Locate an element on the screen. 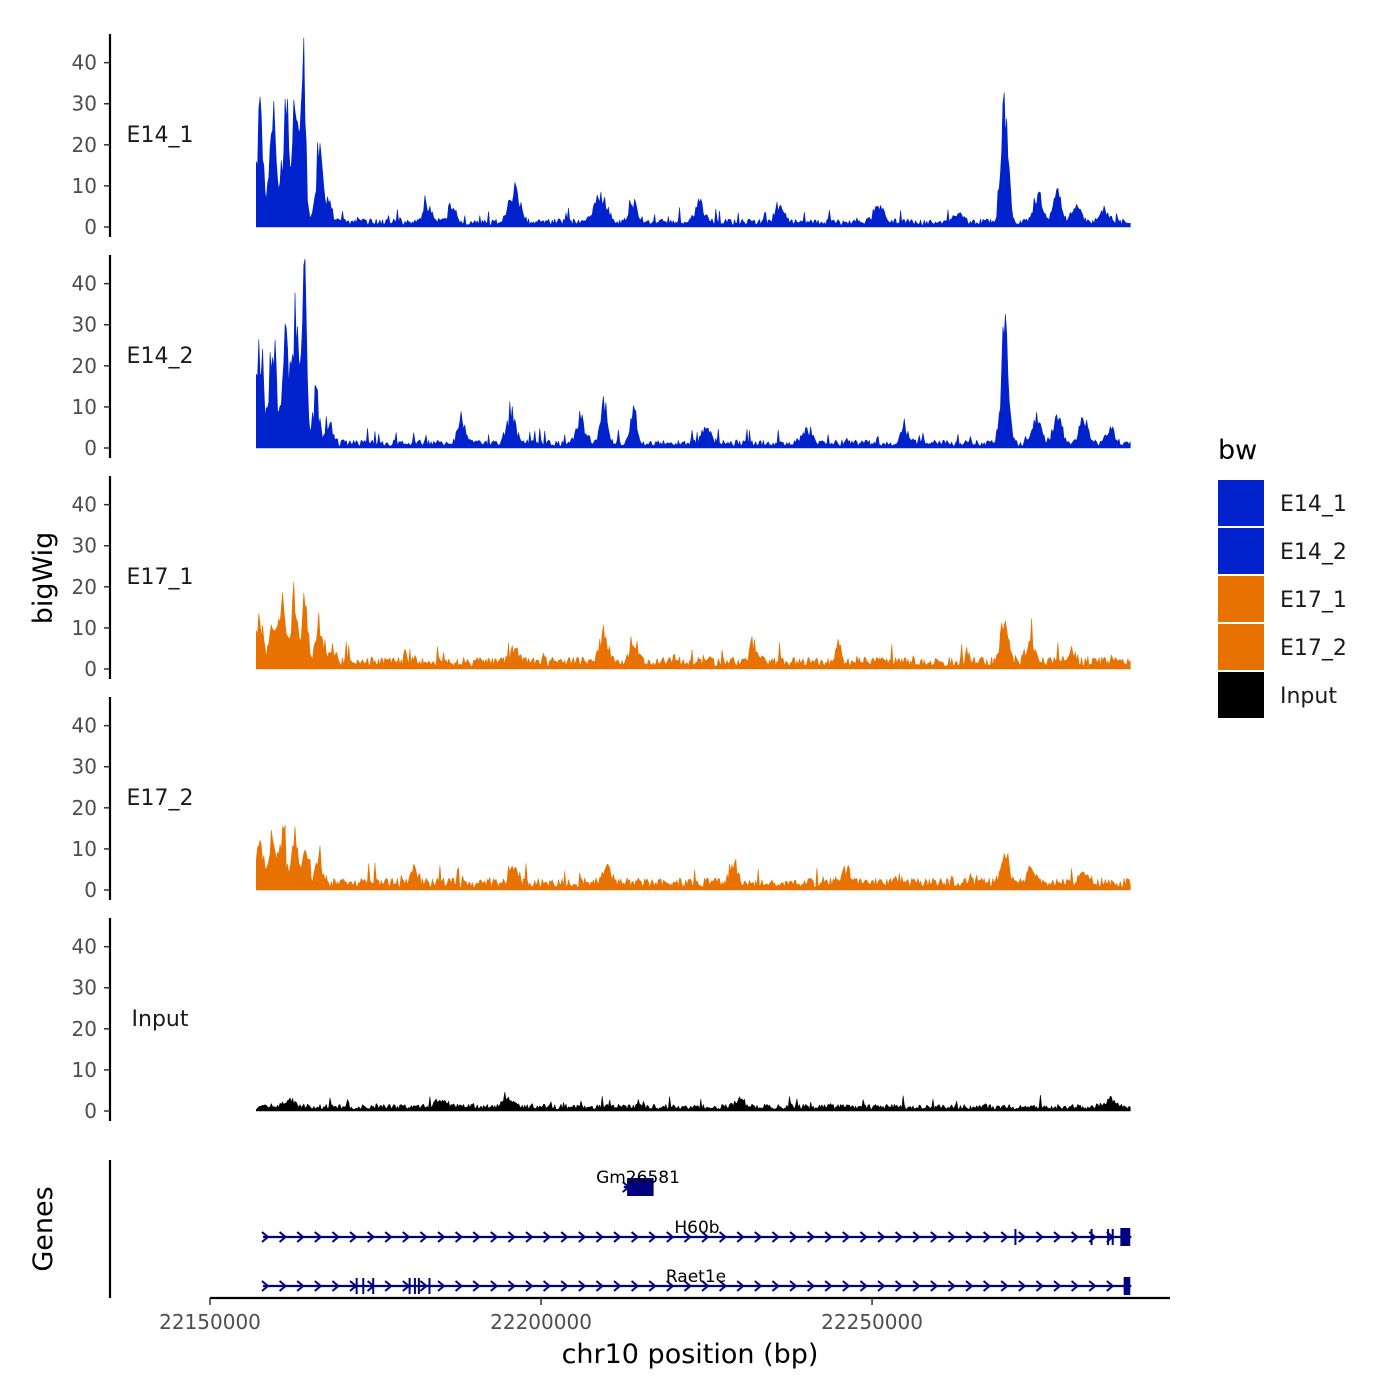  track-e17-1: E17_1 0 10 20 30 40 is located at coordinates (601, 578).